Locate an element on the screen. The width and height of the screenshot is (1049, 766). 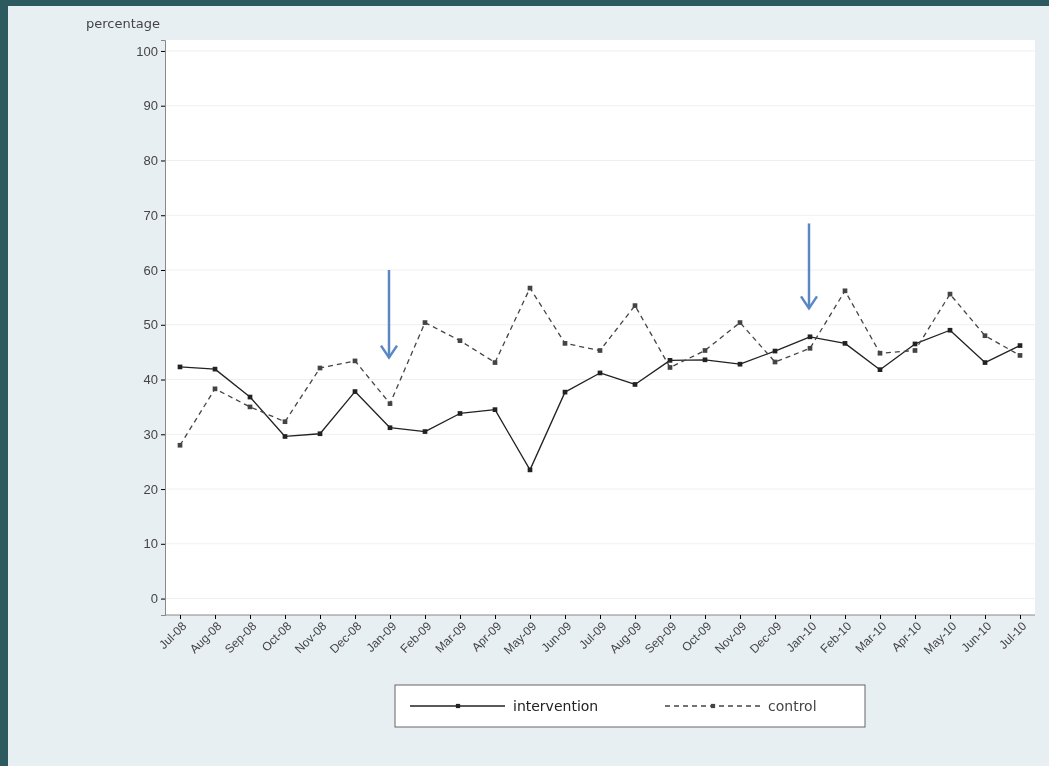
text: control is located at coordinates (792, 706).